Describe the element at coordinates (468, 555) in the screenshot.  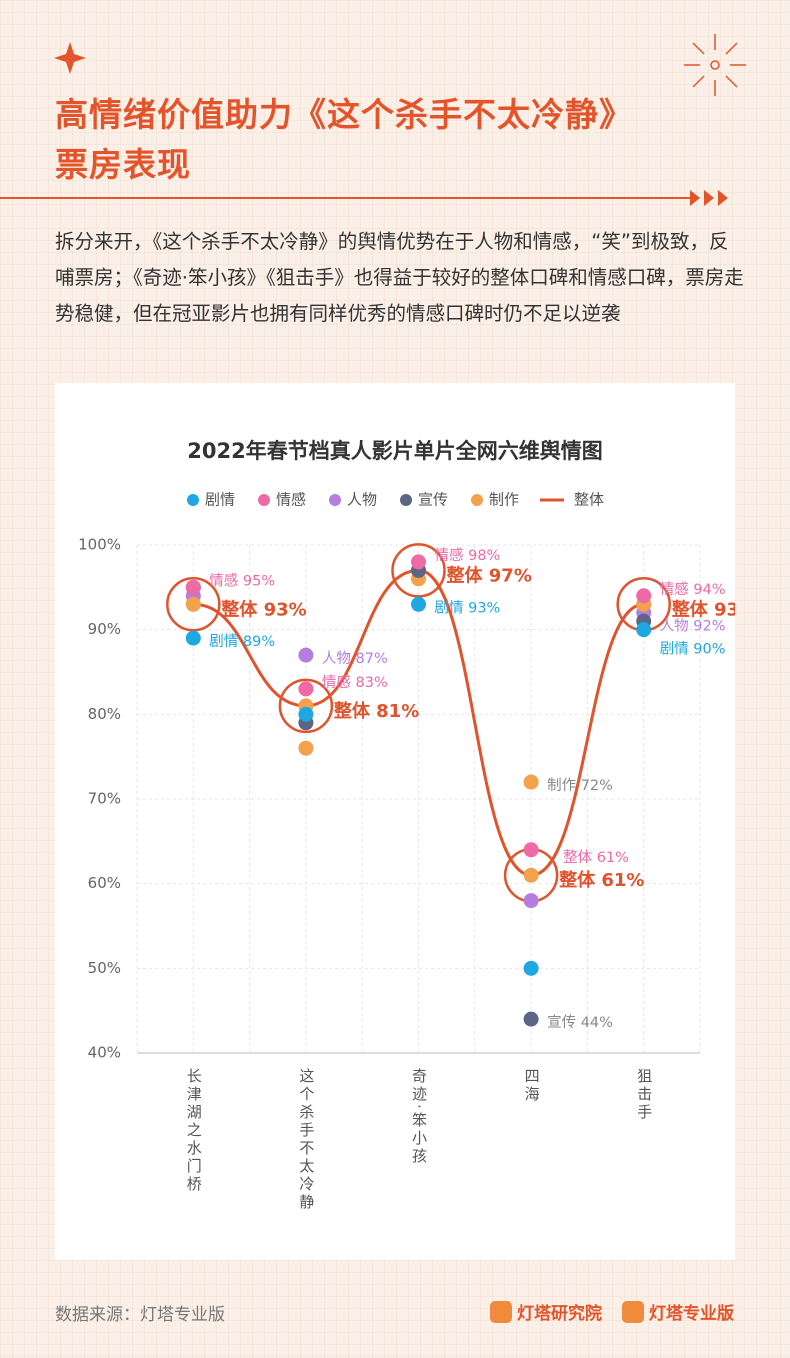
I see `value-label: 情感 98%` at that location.